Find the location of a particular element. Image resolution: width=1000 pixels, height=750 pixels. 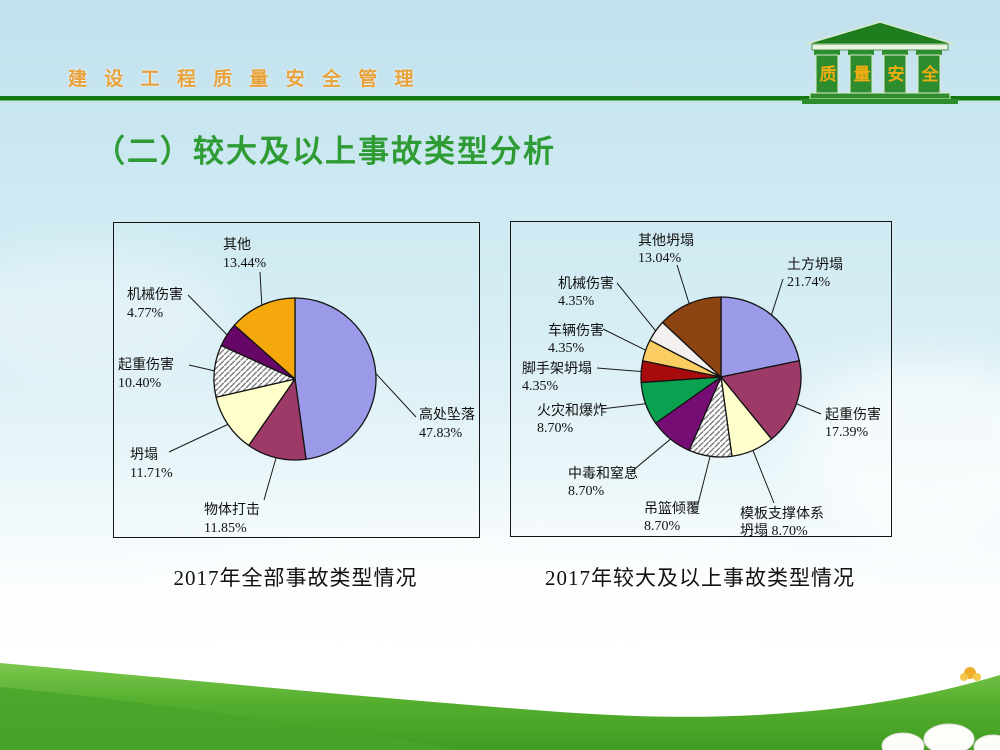

page-title: （二）较大及以上事故类型分析 is located at coordinates (325, 151).